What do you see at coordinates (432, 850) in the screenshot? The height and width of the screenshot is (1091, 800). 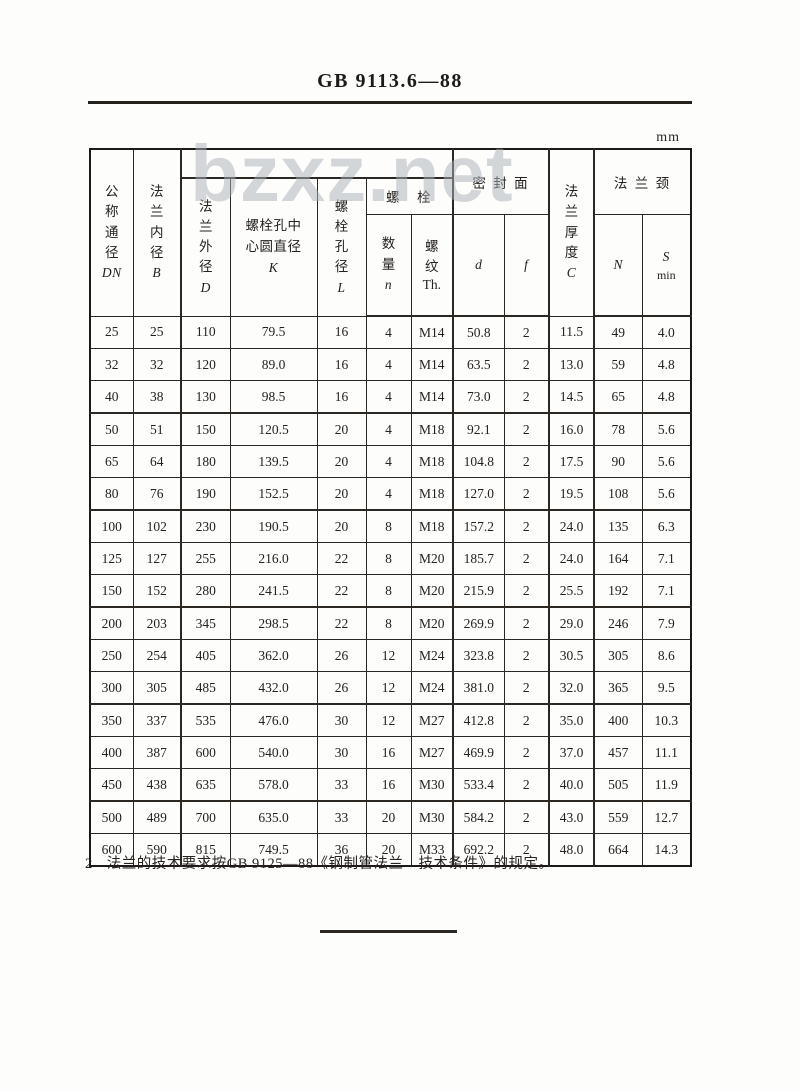 I see `table-cell: M33` at bounding box center [432, 850].